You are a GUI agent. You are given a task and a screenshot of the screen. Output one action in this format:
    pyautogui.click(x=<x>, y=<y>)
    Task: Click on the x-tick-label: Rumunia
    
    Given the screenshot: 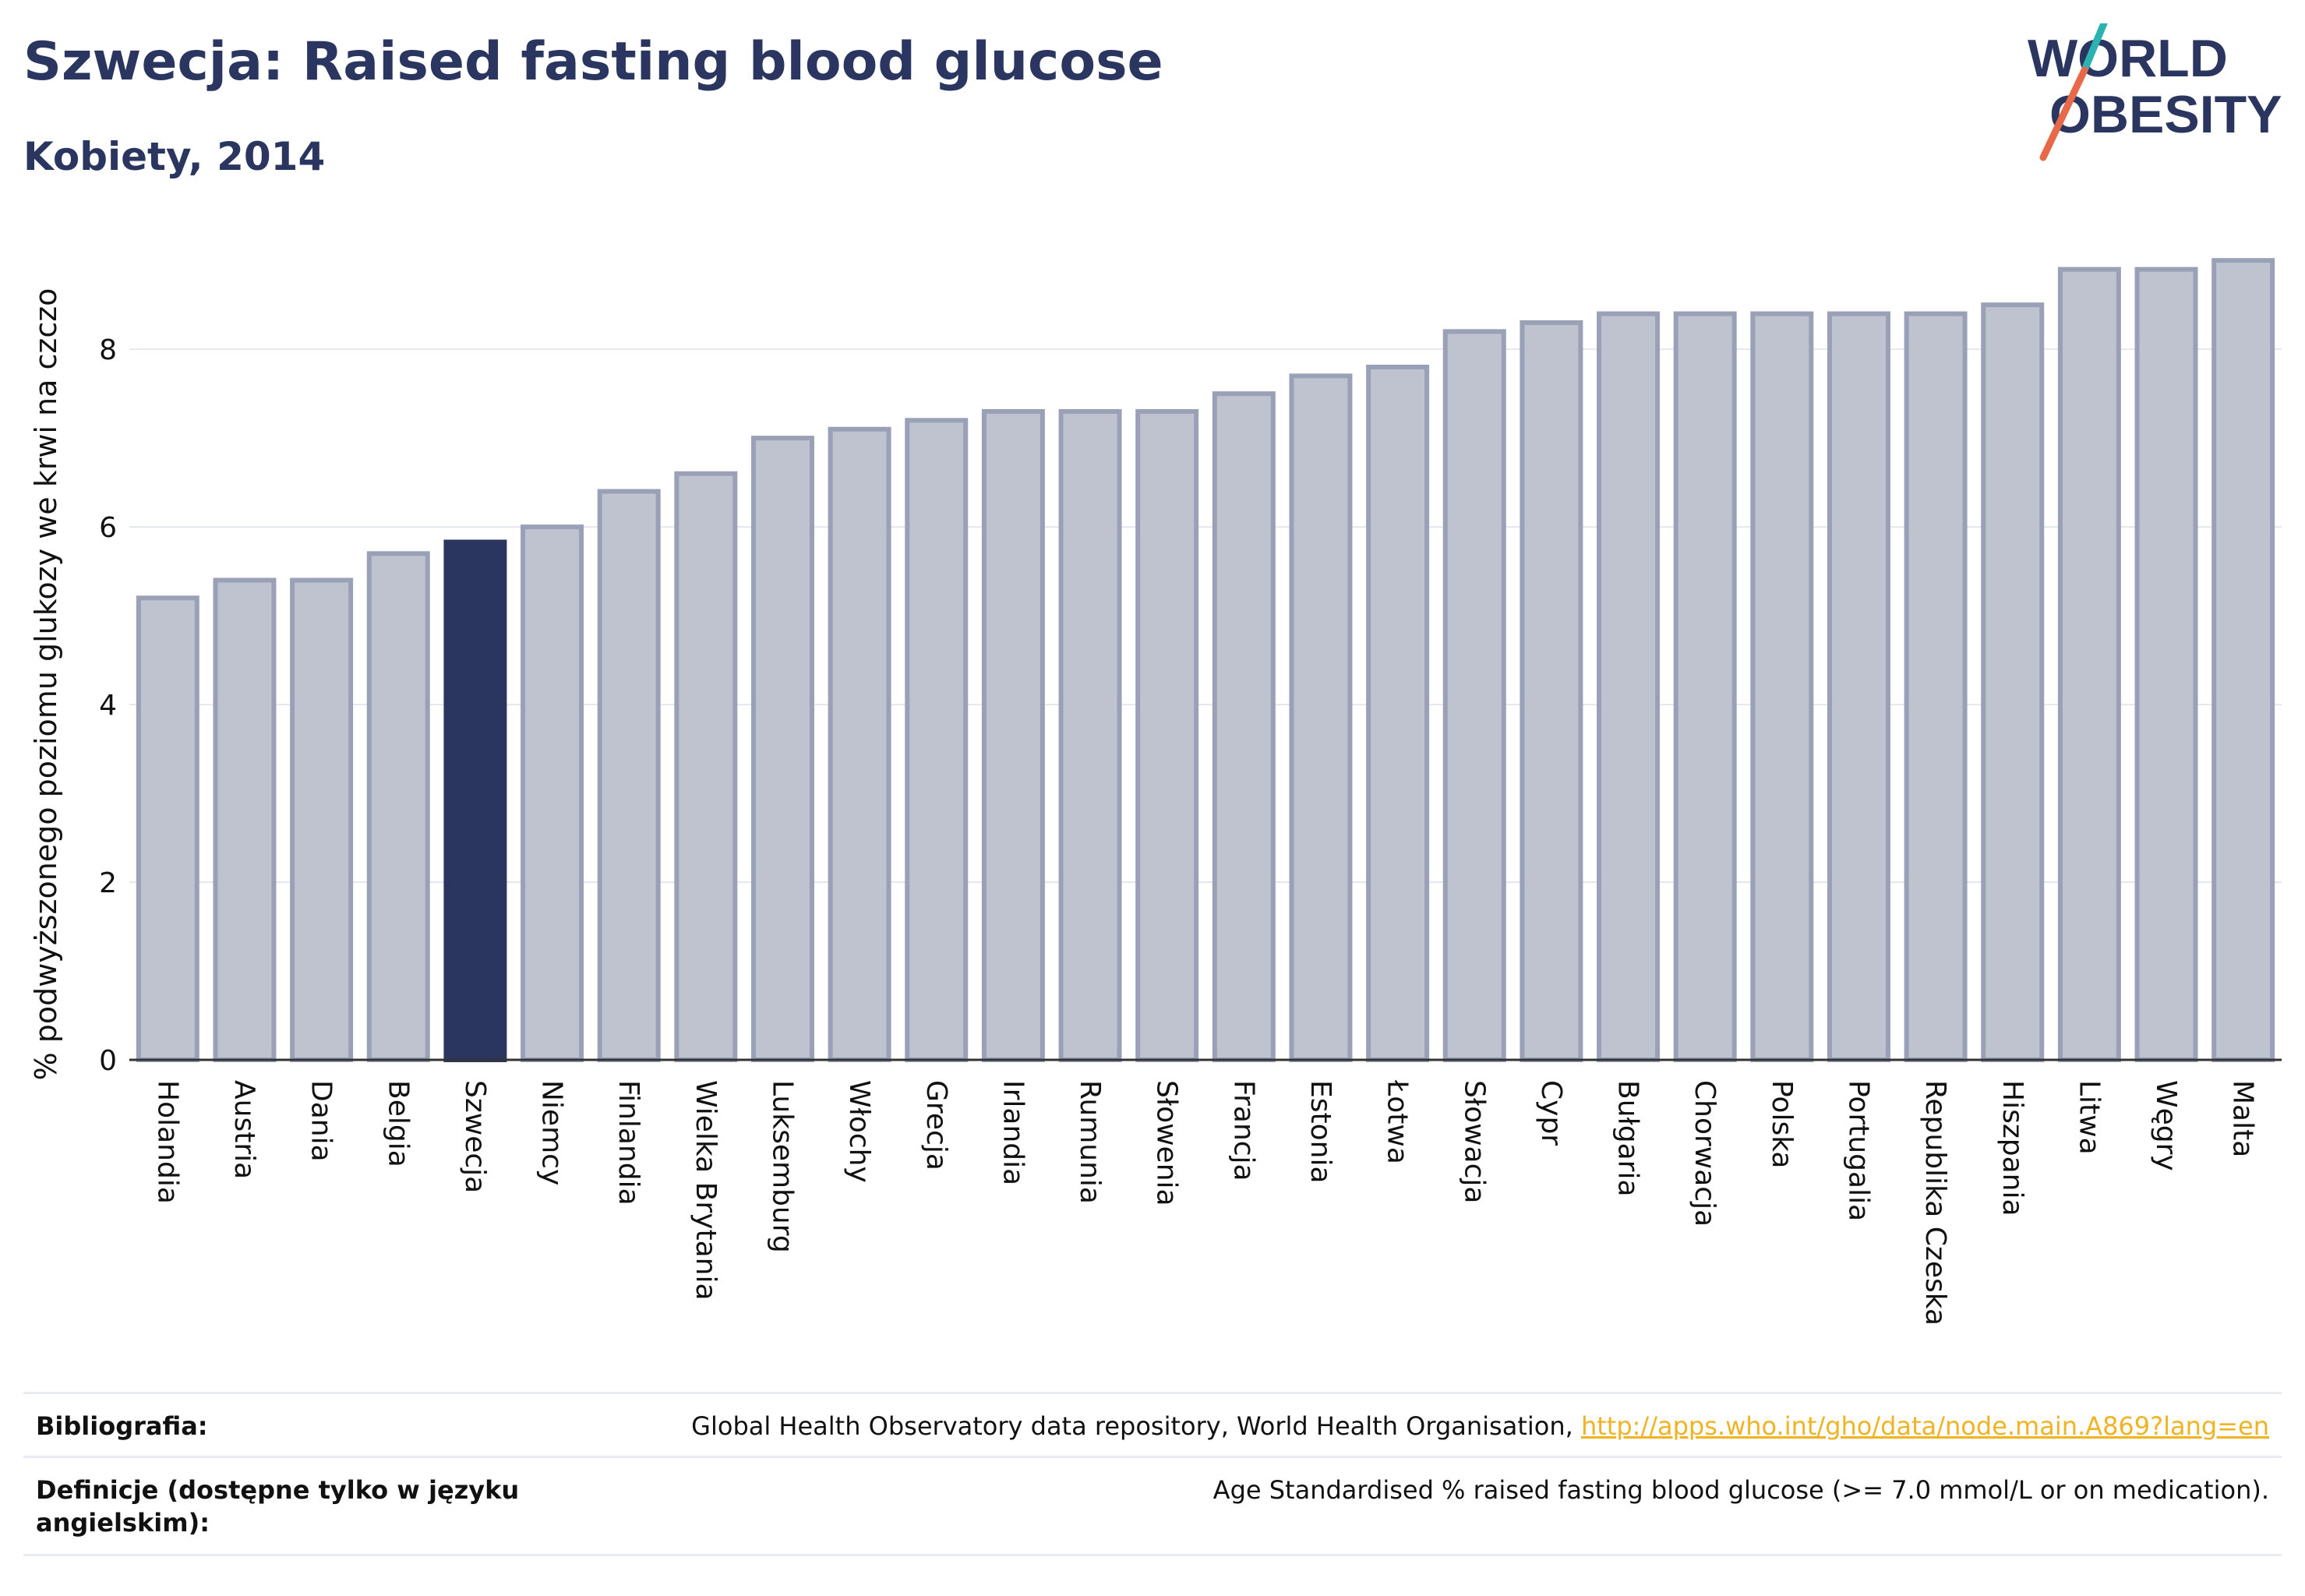 What is the action you would take?
    pyautogui.click(x=1090, y=1142)
    